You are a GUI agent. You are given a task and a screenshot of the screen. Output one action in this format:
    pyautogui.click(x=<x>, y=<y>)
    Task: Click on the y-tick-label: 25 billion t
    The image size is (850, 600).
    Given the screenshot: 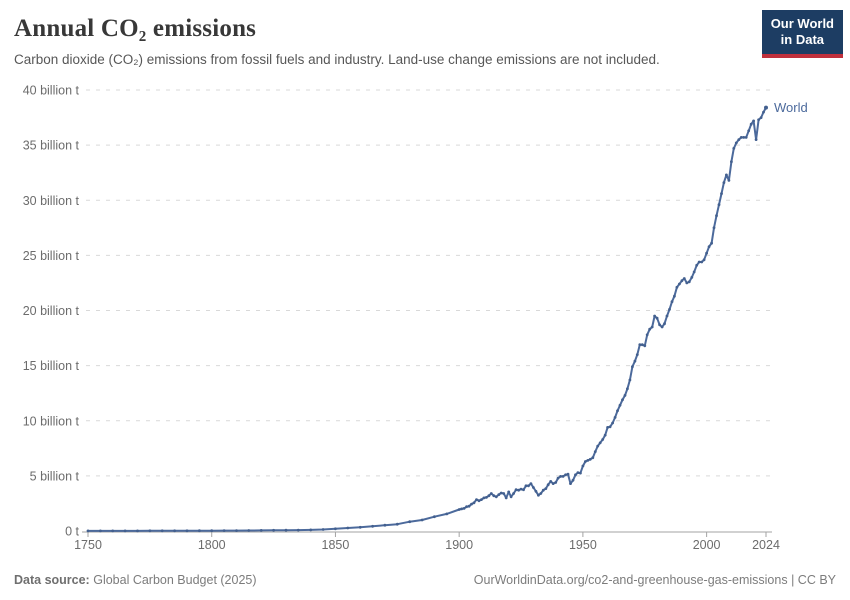 What is the action you would take?
    pyautogui.click(x=51, y=256)
    